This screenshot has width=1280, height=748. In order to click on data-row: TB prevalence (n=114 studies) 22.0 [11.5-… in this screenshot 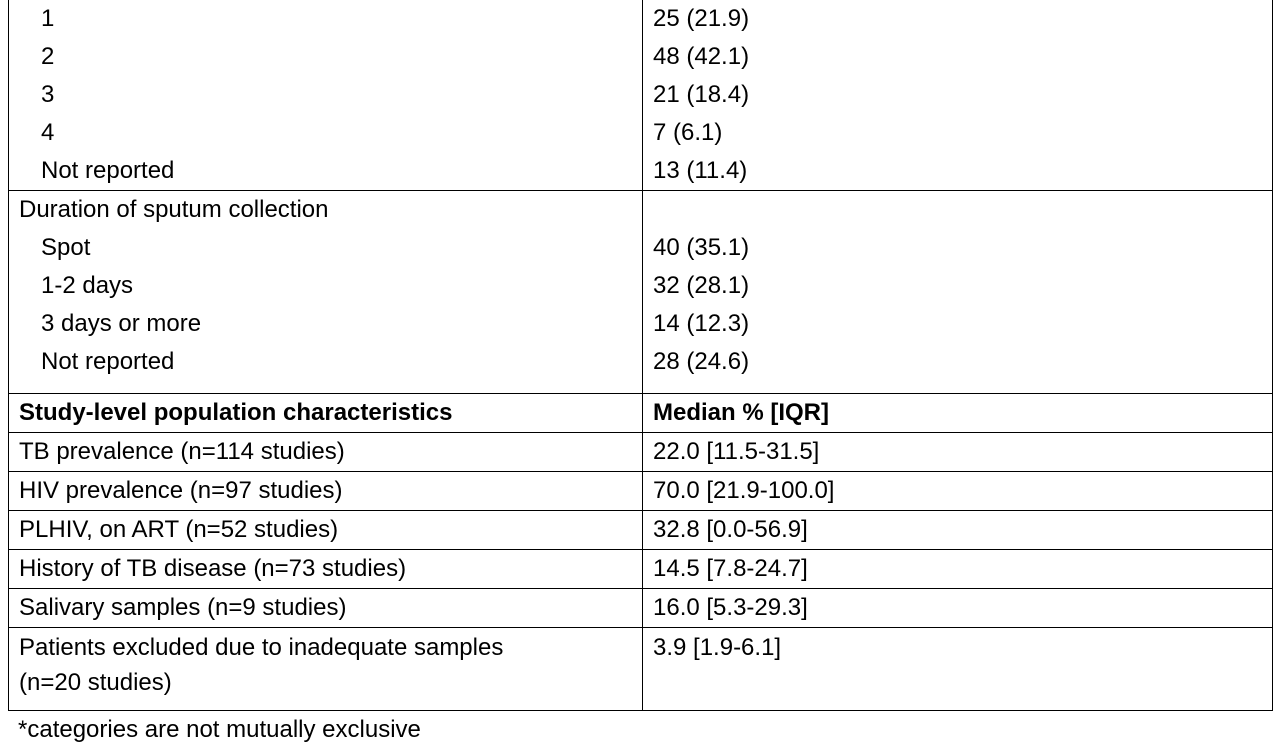, I will do `click(640, 452)`.